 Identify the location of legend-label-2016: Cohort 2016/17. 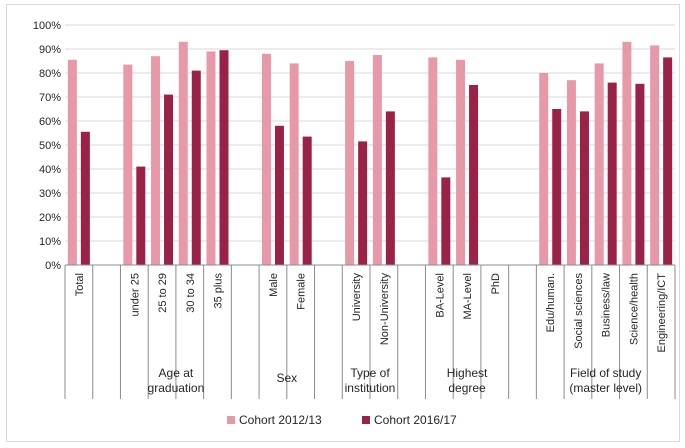
(415, 420).